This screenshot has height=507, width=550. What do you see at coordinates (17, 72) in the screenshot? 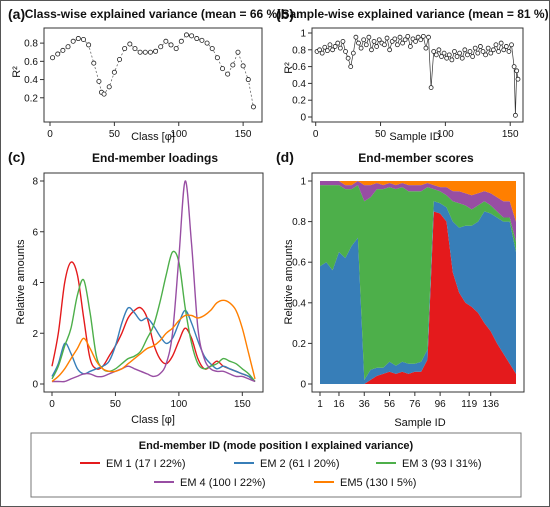
I see `panel-a-ylabel: R²` at bounding box center [17, 72].